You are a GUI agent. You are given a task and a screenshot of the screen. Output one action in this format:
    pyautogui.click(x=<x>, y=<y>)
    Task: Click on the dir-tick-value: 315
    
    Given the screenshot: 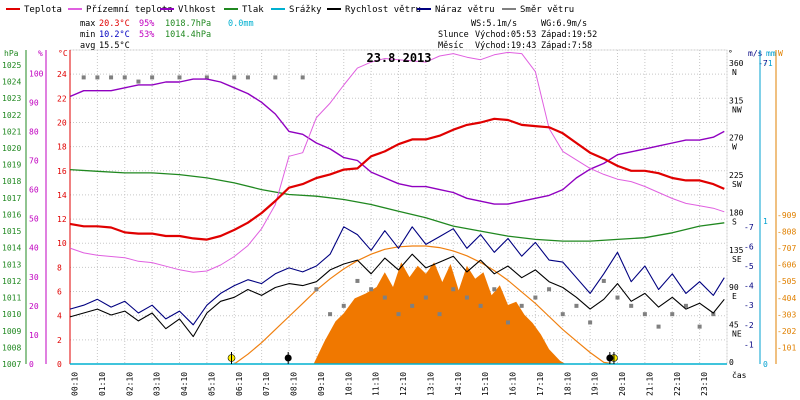 What is the action you would take?
    pyautogui.click(x=736, y=100)
    